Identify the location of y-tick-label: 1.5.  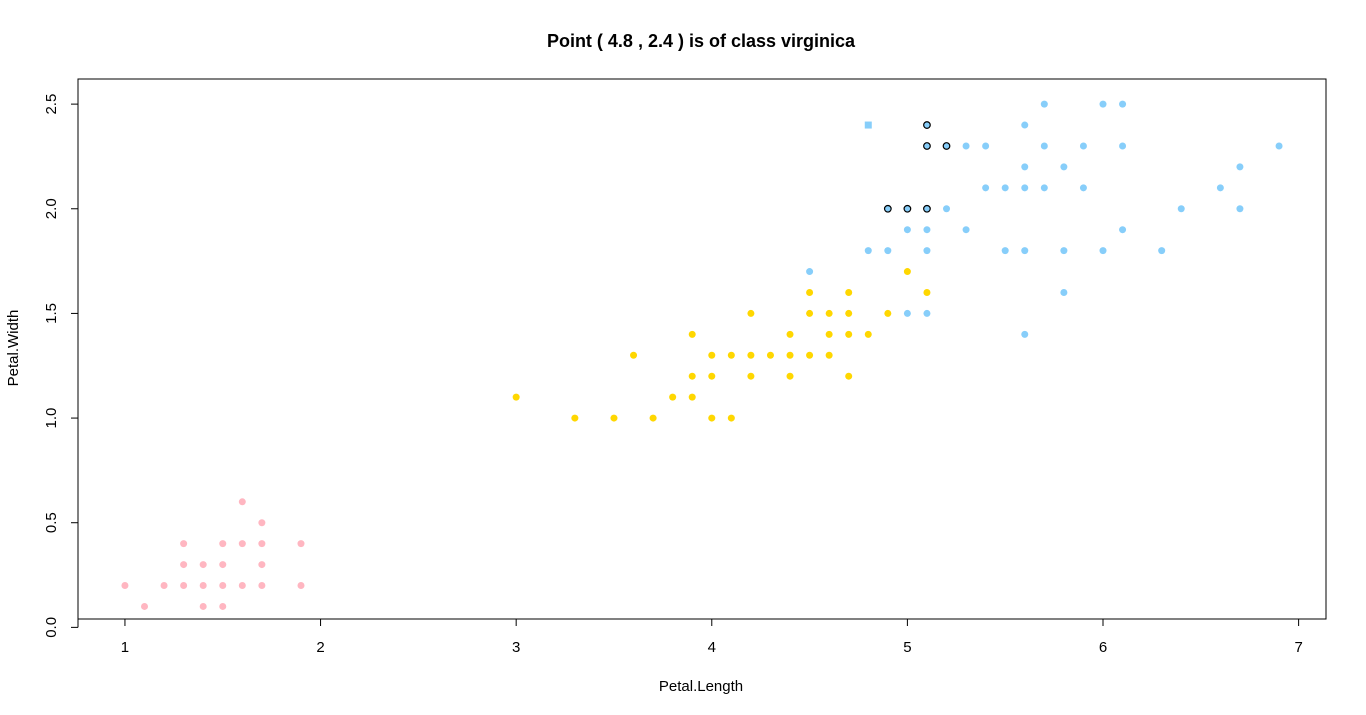
(51, 313).